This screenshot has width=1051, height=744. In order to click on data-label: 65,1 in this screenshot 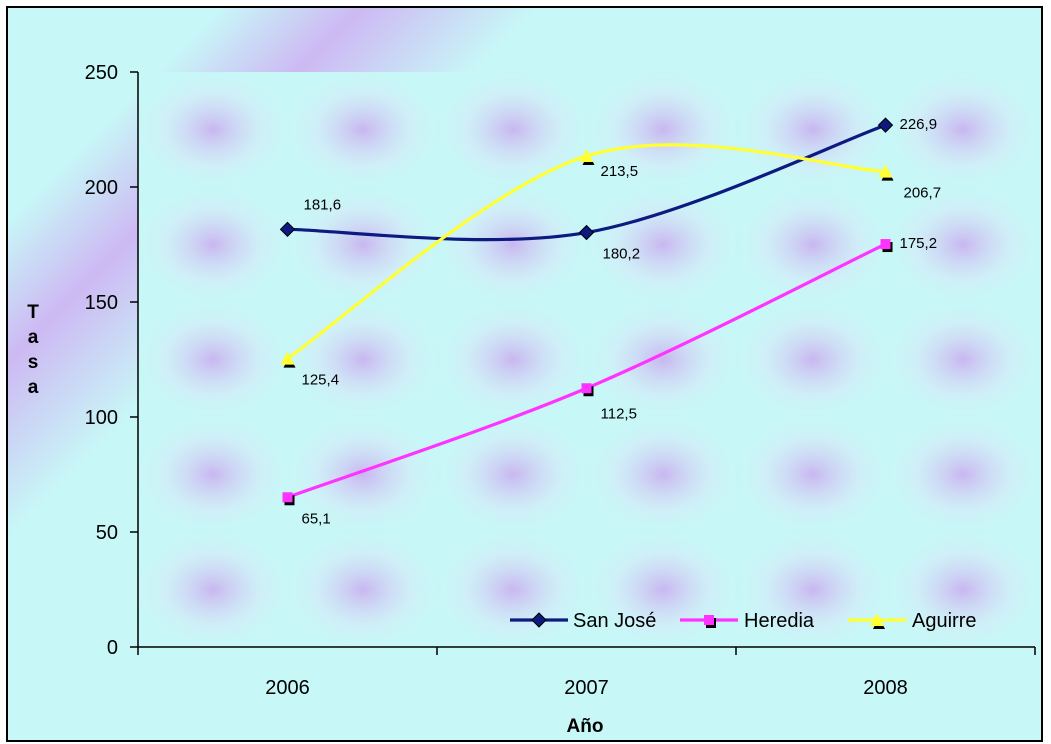, I will do `click(316, 518)`.